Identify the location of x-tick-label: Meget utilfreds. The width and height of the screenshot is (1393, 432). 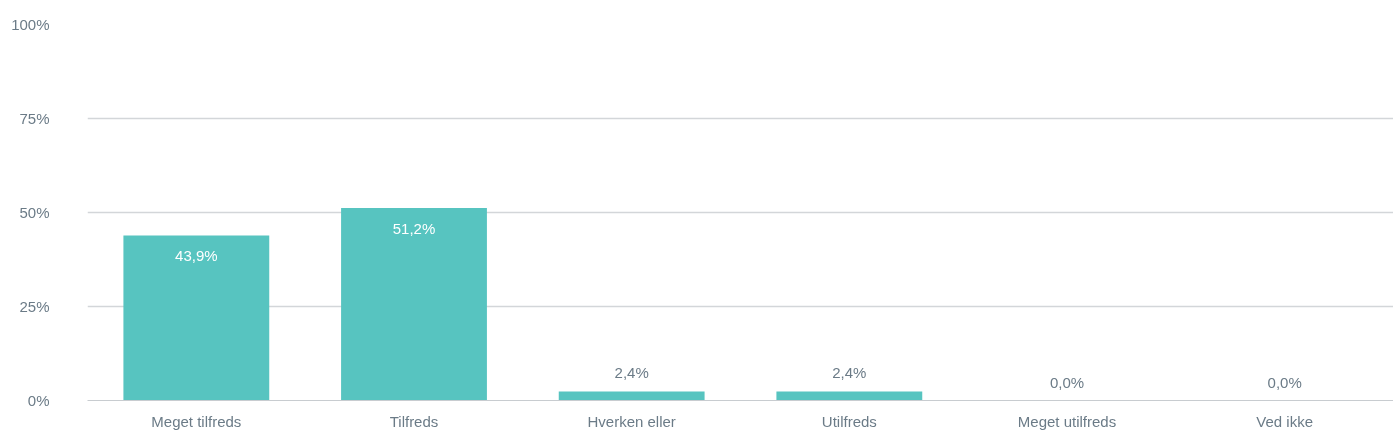
(1067, 421).